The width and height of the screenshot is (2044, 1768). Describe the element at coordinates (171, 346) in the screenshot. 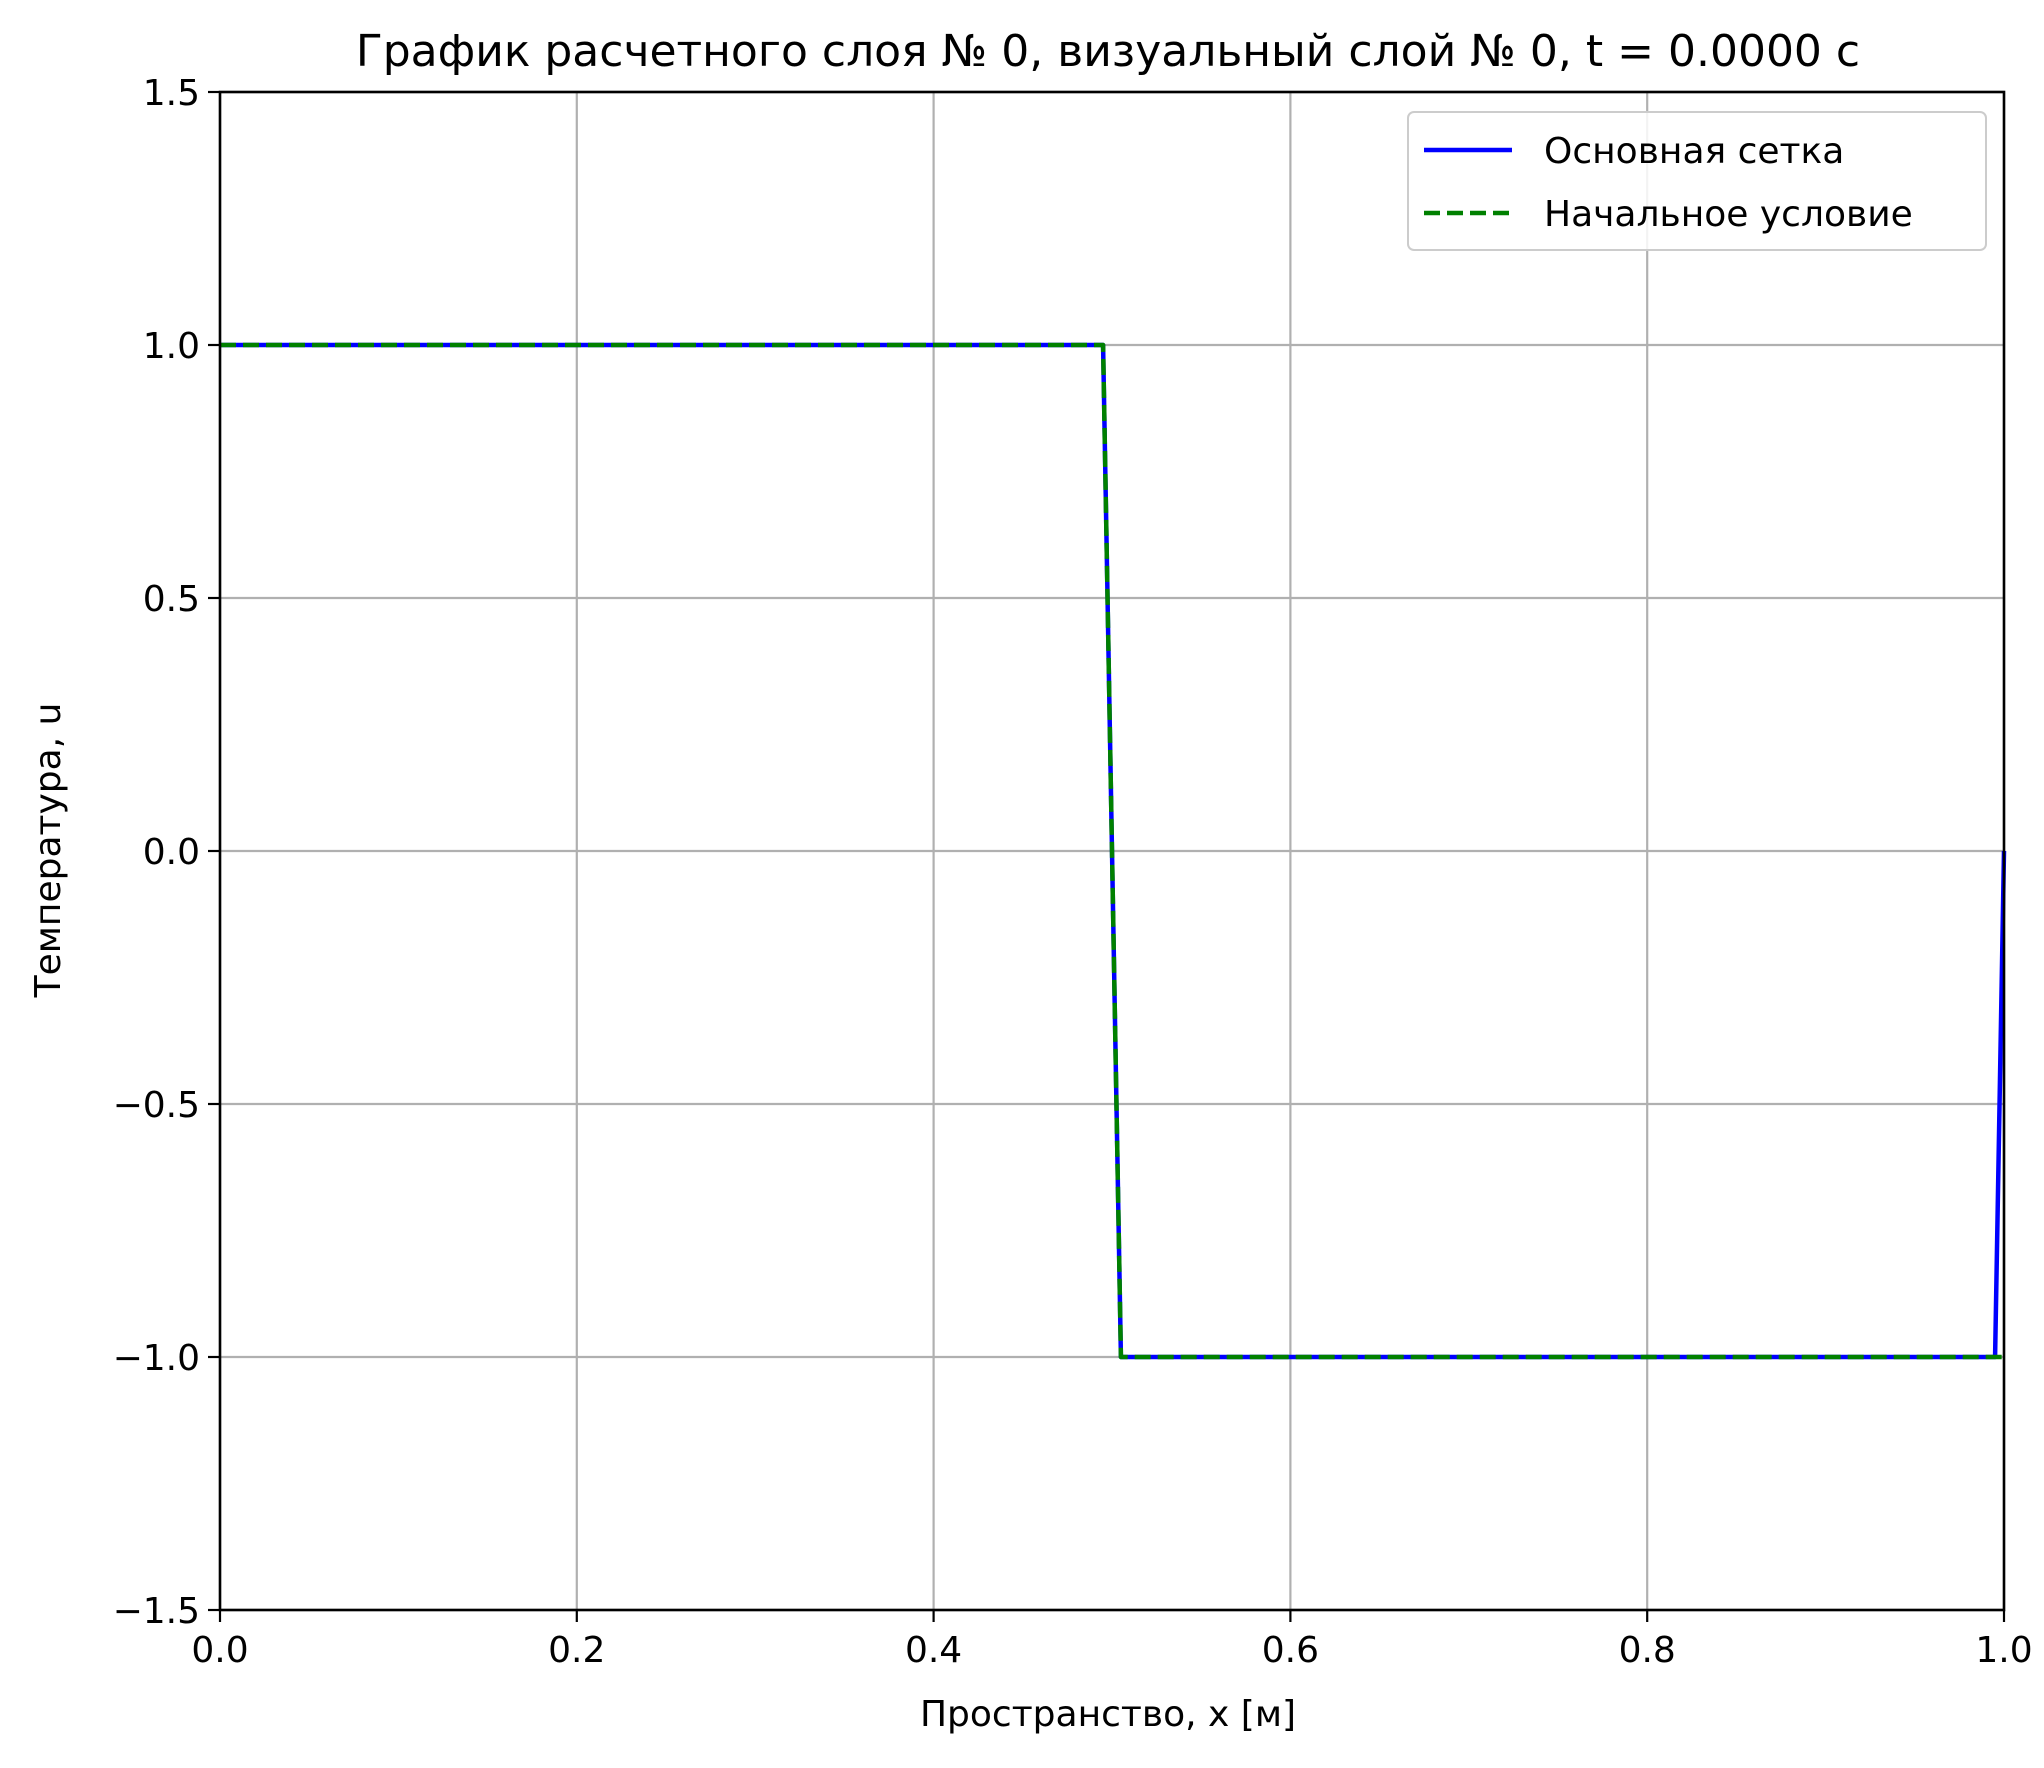

I see `y-tick-label: 1.0` at that location.